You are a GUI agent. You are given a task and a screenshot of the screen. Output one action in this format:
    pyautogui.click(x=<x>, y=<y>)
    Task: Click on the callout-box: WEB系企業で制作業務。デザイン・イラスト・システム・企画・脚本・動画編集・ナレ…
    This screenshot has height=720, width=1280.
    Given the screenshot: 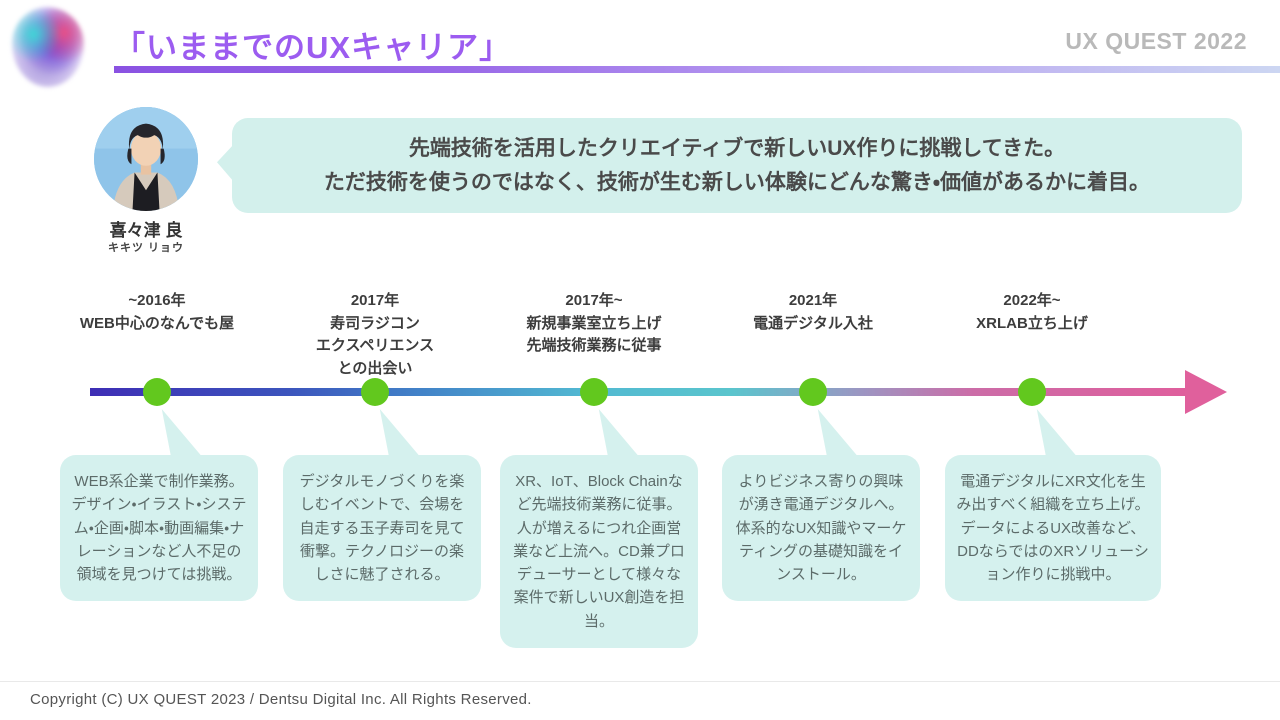 What is the action you would take?
    pyautogui.click(x=159, y=528)
    